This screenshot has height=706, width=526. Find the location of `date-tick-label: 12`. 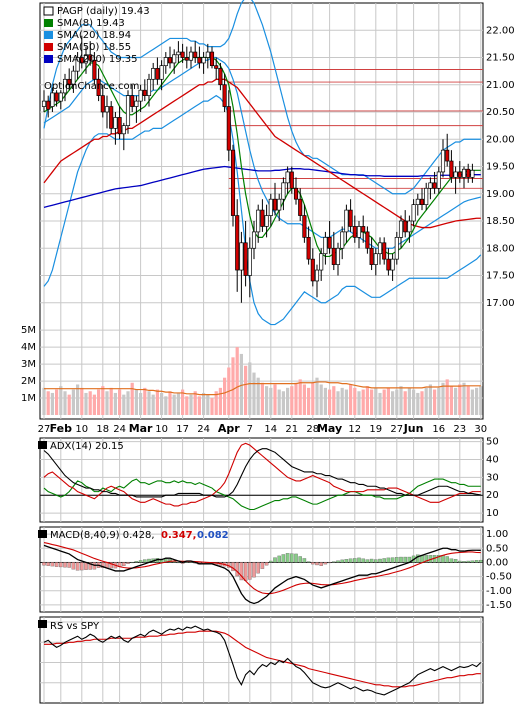

date-tick-label: 12 is located at coordinates (354, 429).